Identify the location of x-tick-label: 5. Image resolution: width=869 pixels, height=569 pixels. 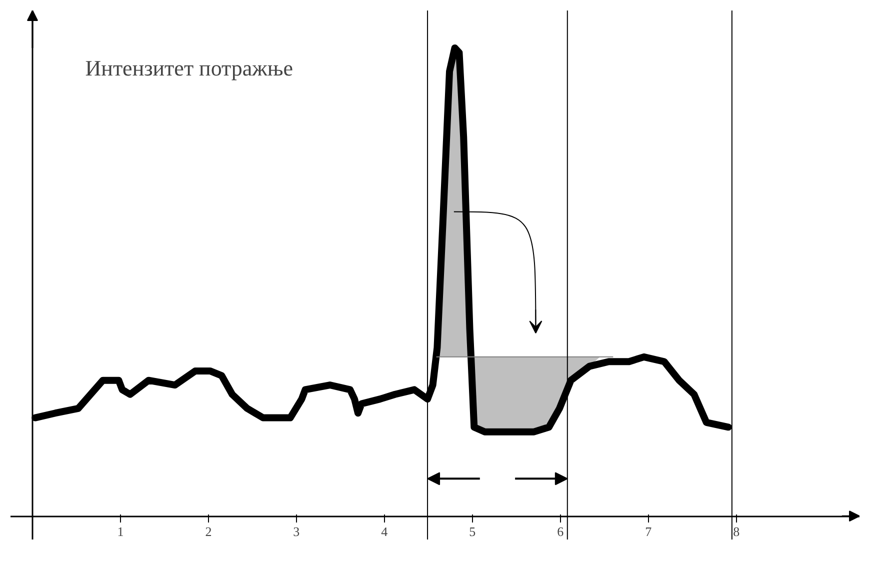
(472, 532).